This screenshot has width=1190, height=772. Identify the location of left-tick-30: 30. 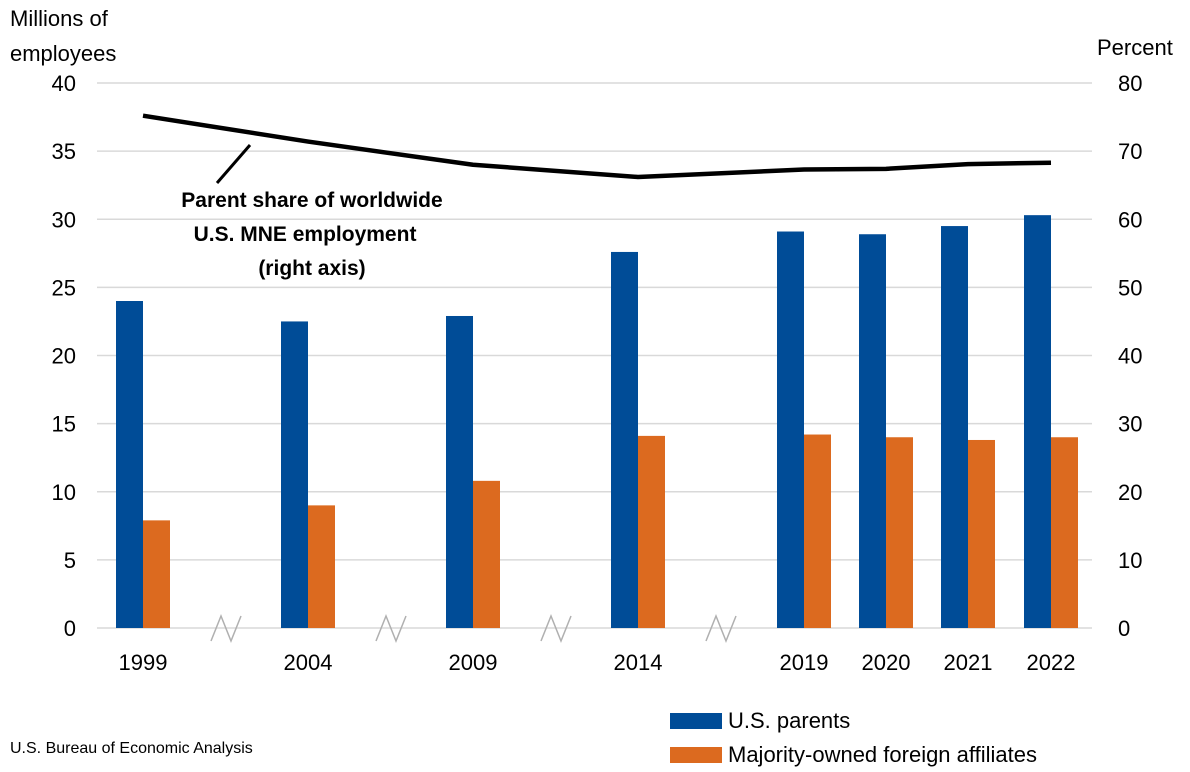
(64, 219).